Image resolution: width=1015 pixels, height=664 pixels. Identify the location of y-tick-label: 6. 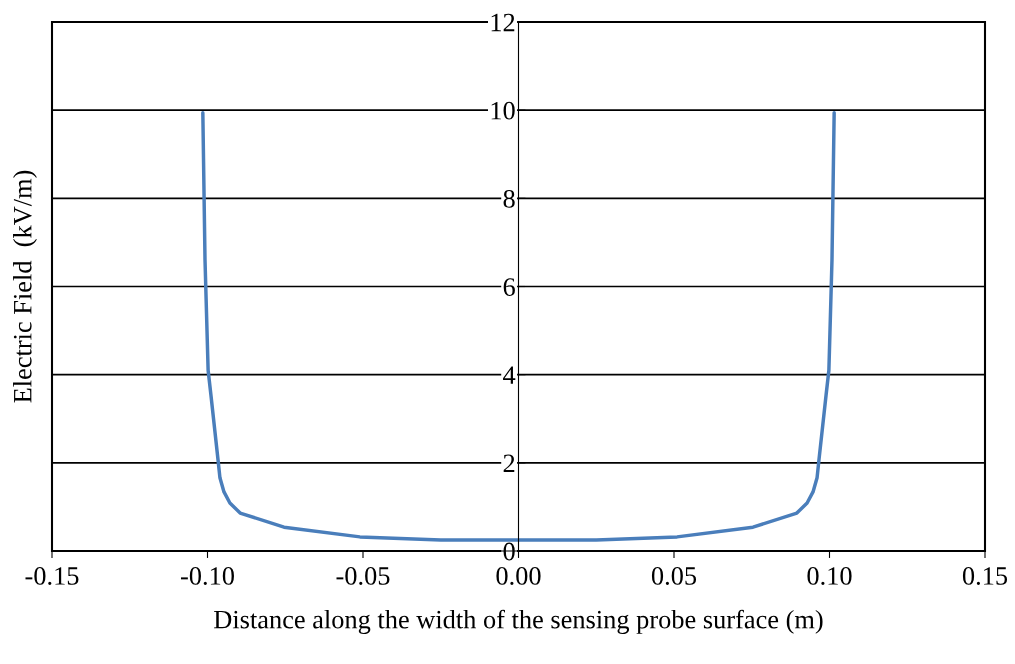
(509, 287).